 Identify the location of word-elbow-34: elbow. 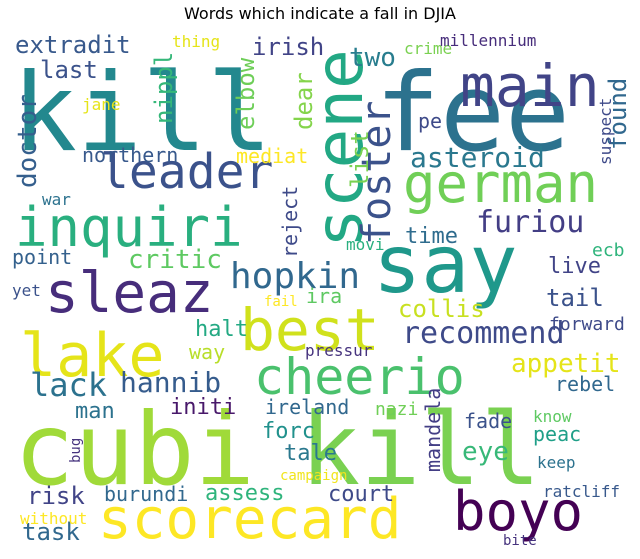
(246, 93).